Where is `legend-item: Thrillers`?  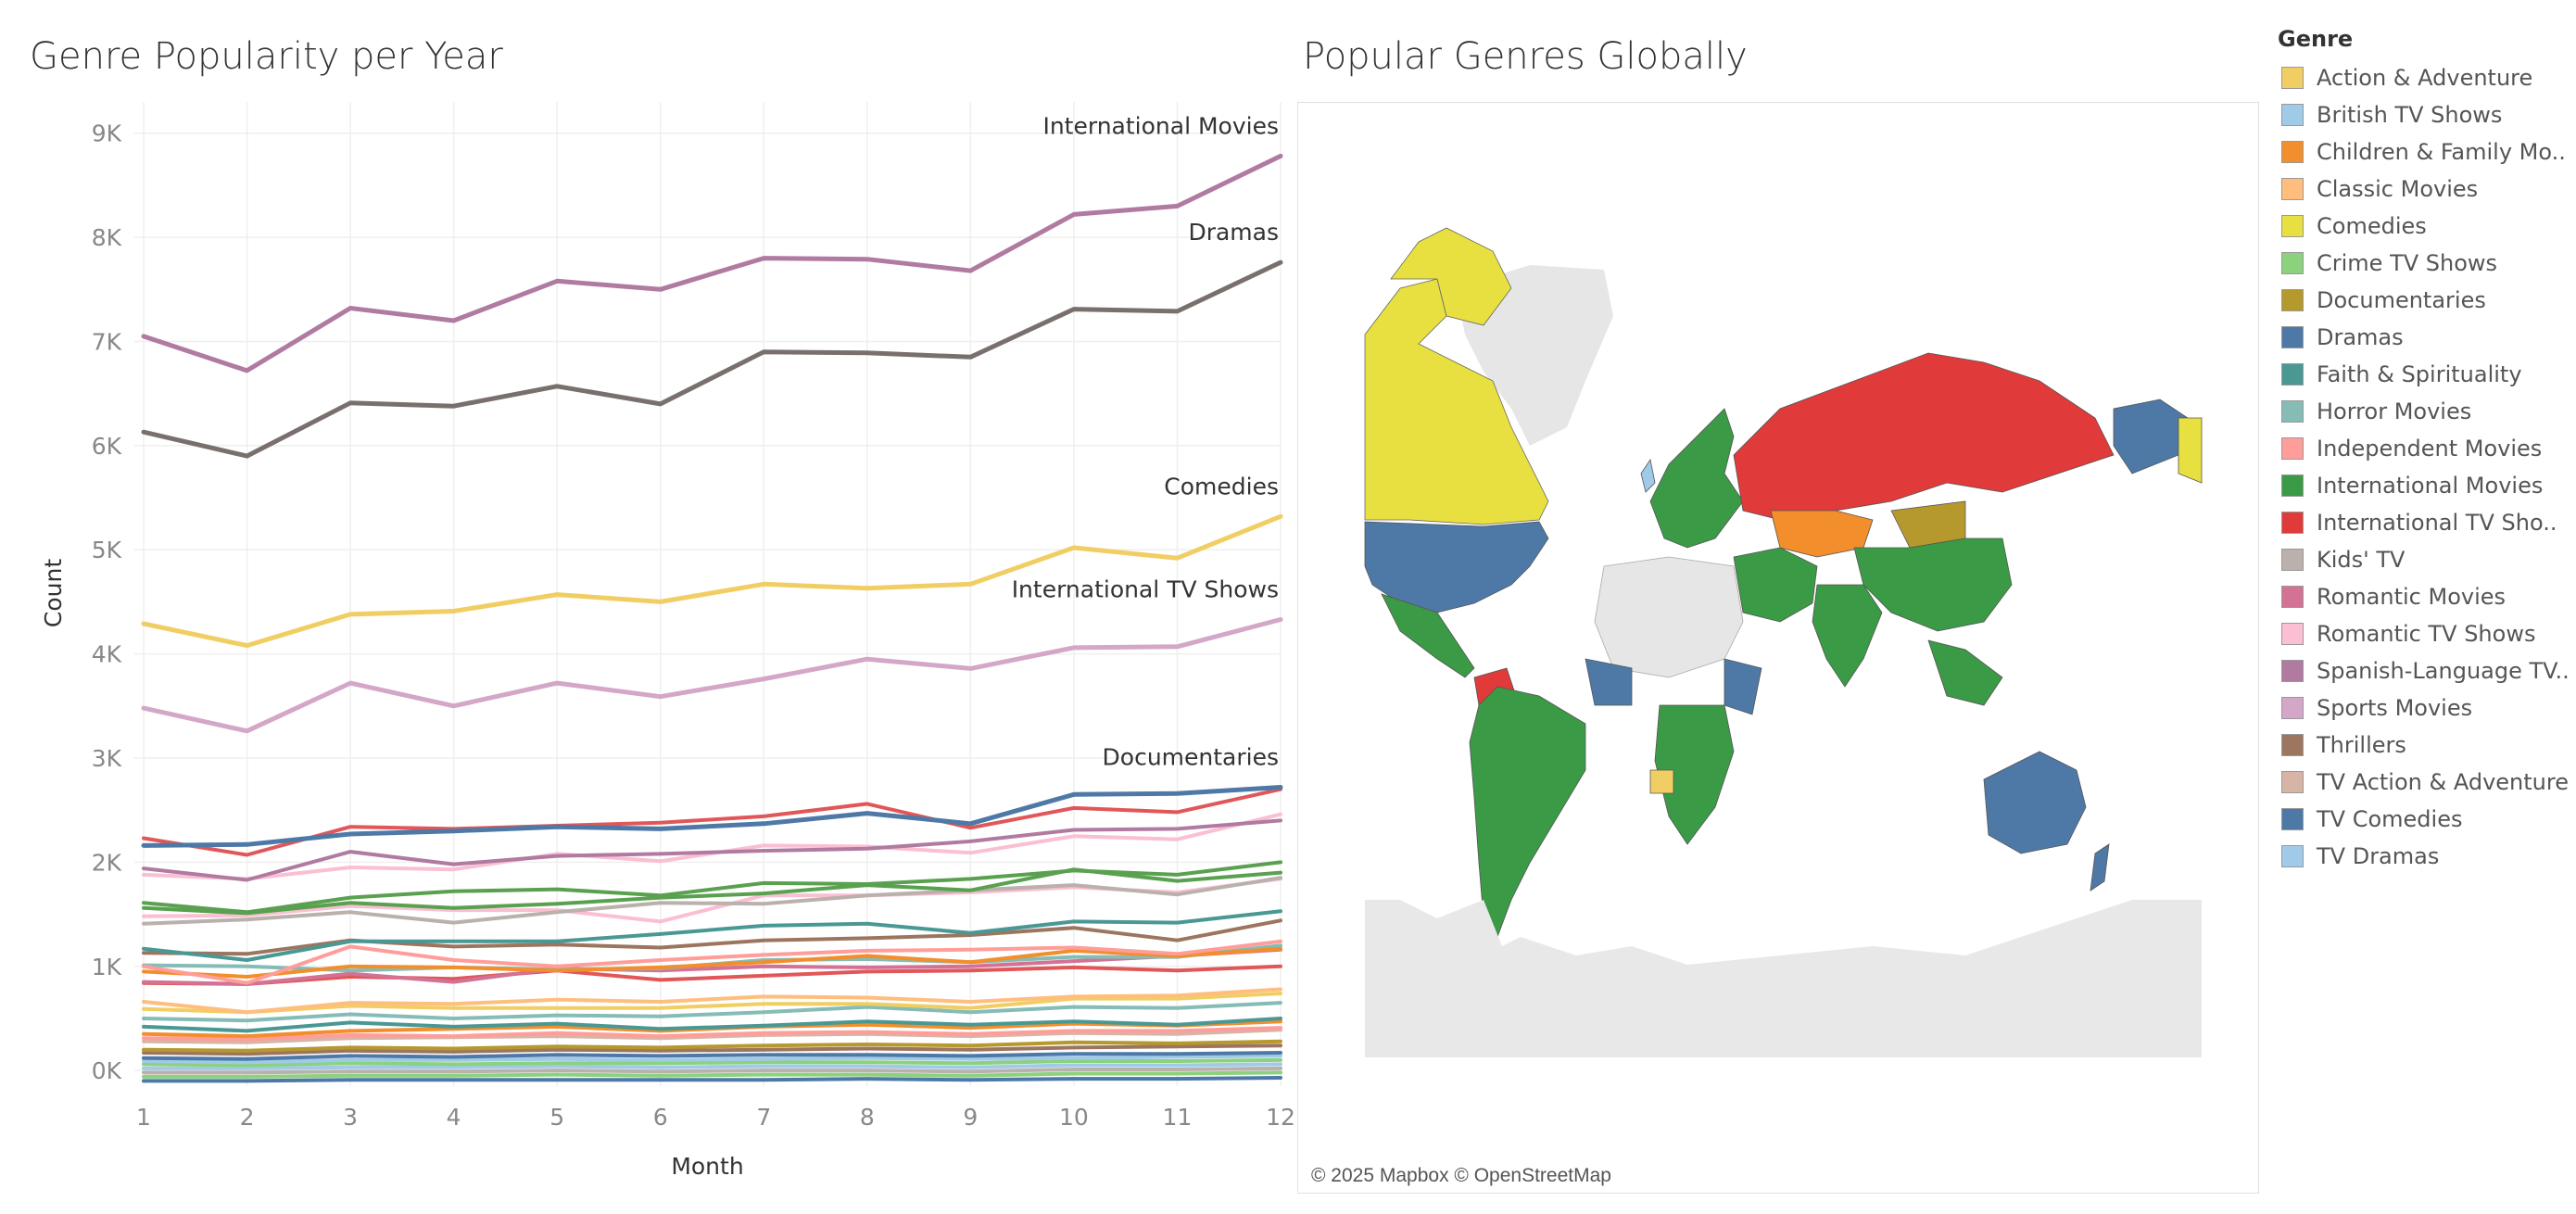
legend-item: Thrillers is located at coordinates (2426, 745).